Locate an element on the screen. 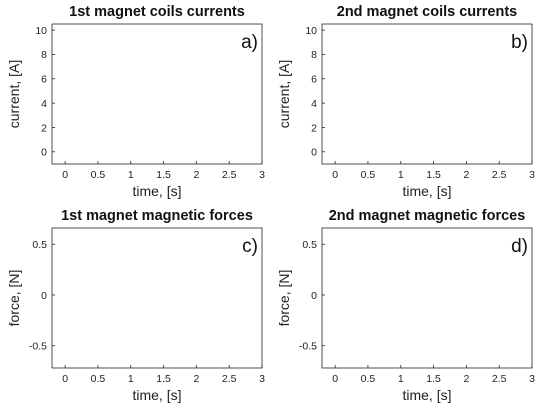  chart-title: 2nd magnet coils currents is located at coordinates (427, 12).